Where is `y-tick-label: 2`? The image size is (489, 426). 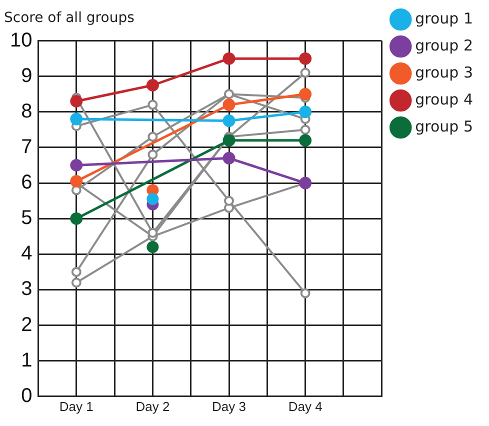 y-tick-label: 2 is located at coordinates (26, 325).